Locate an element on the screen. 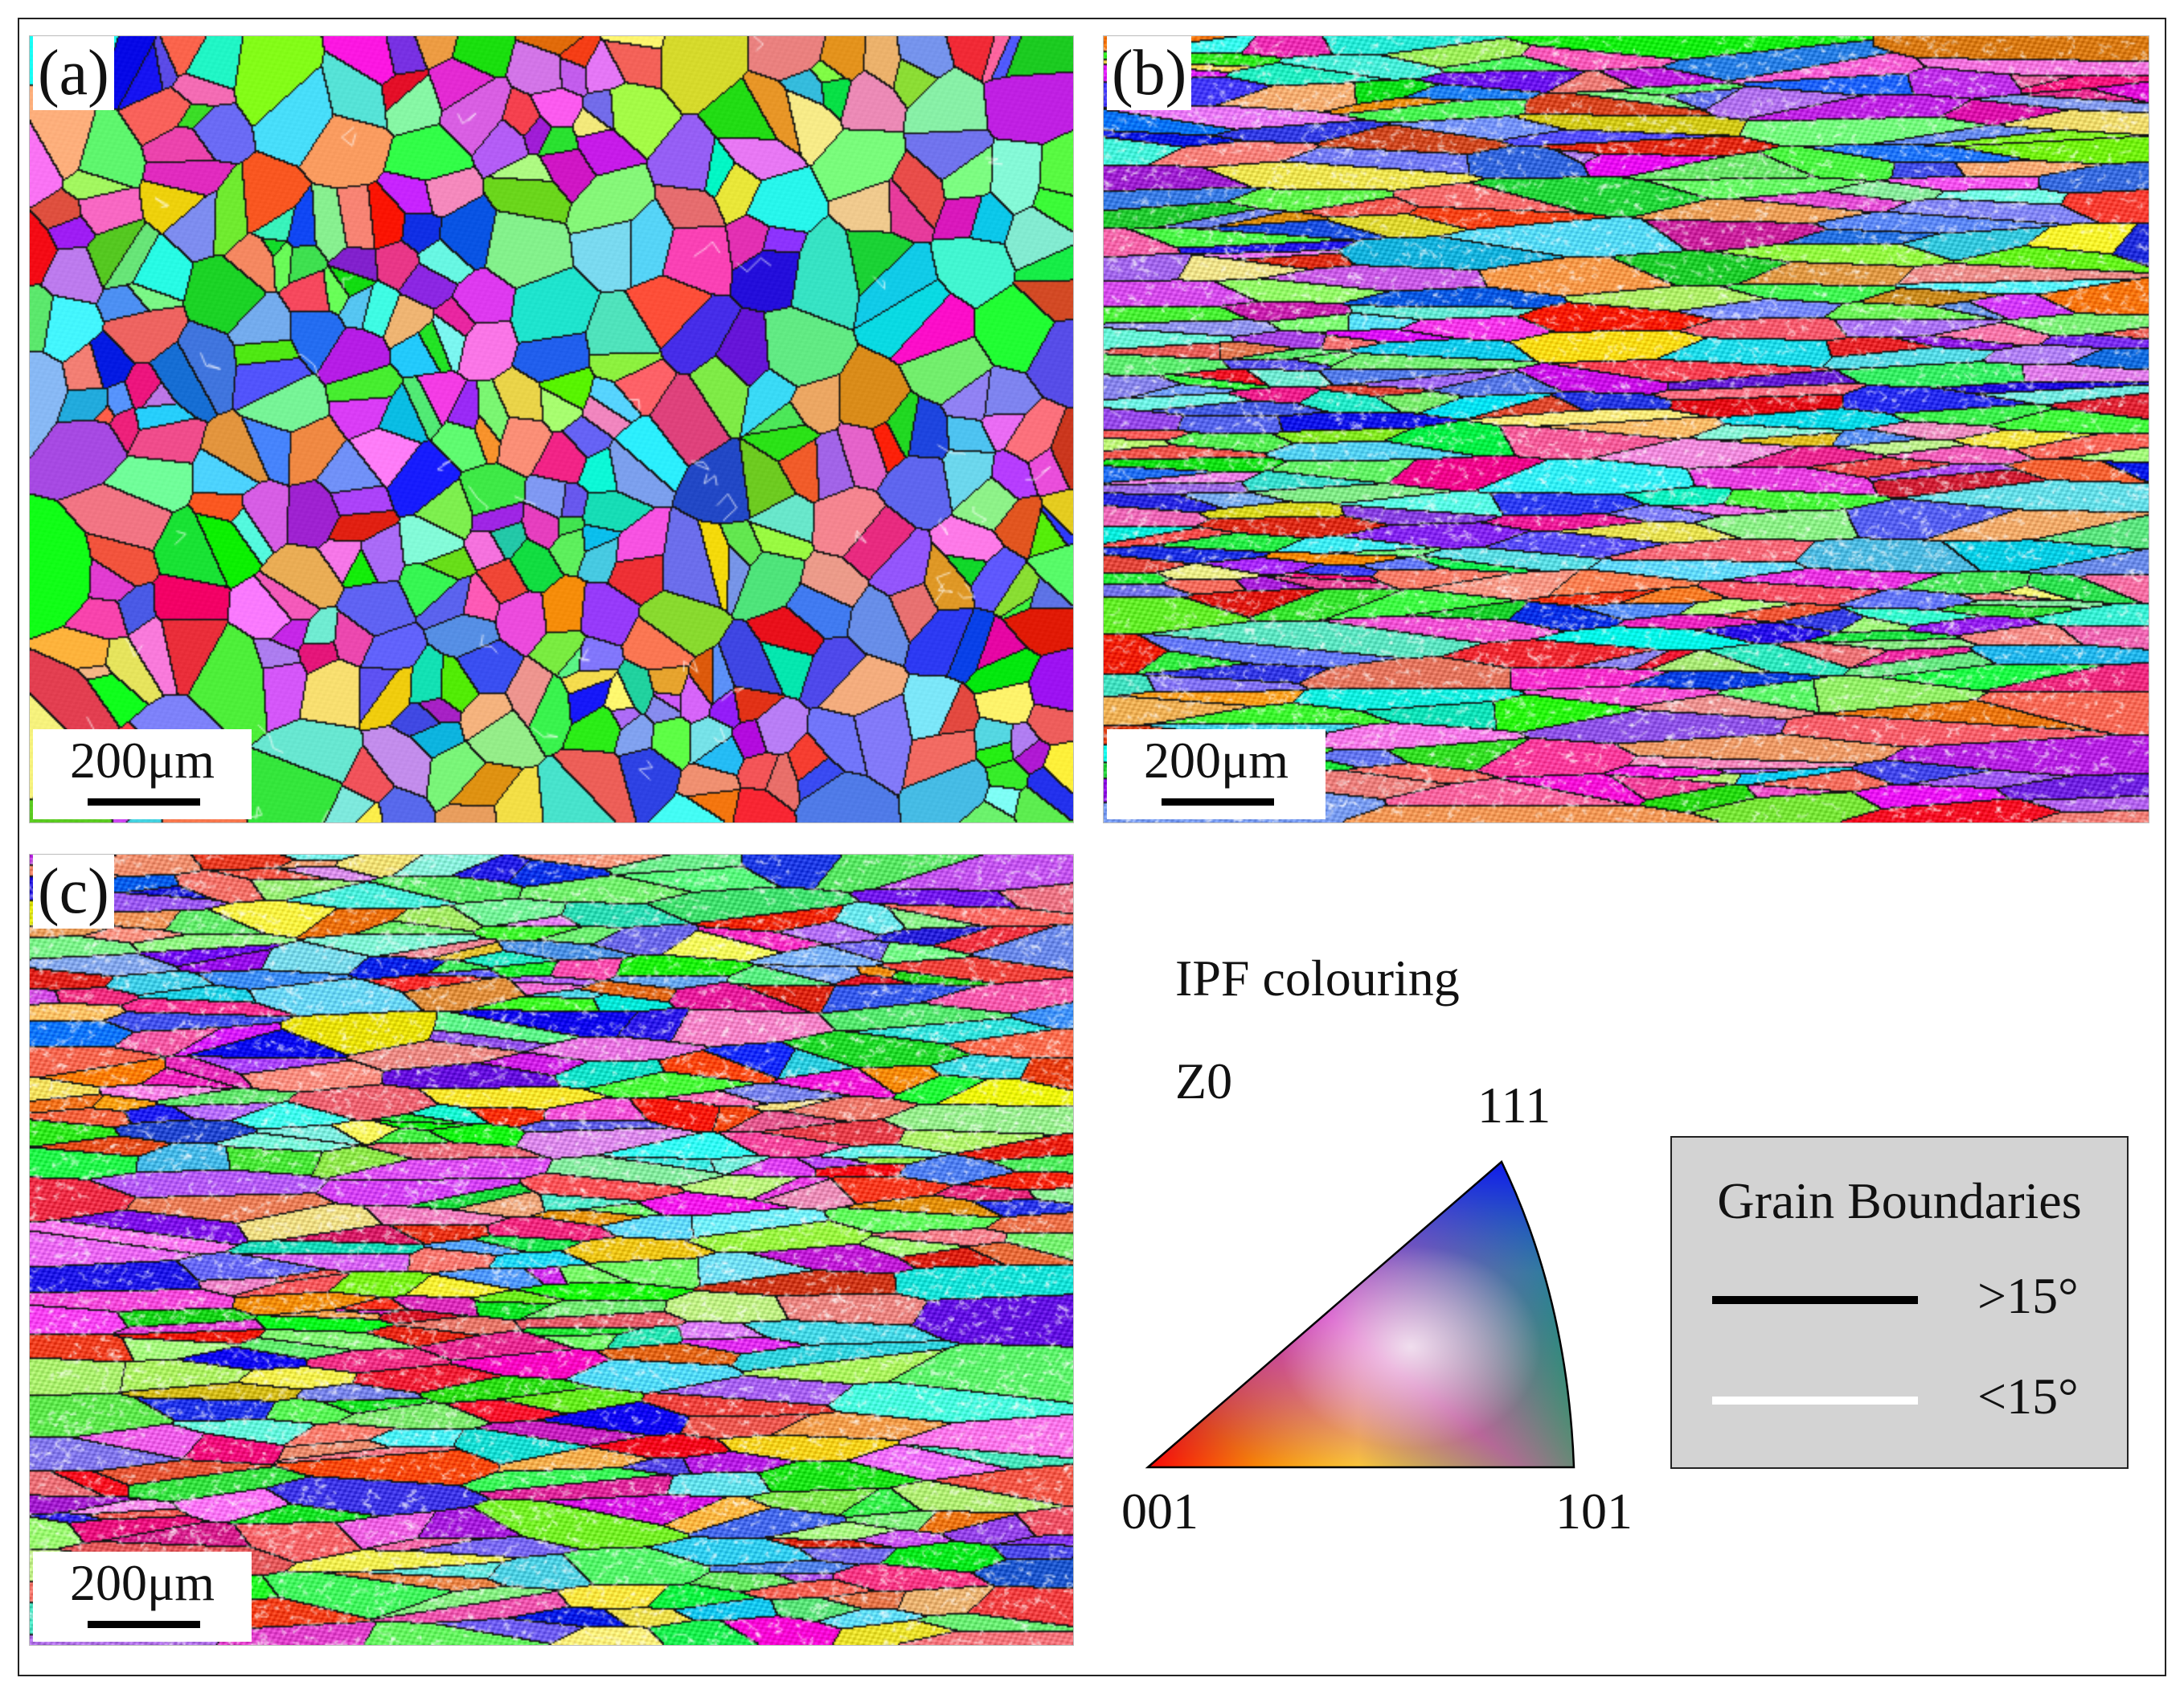 The height and width of the screenshot is (1694, 2184). scale-bar-c: 200μm is located at coordinates (142, 1597).